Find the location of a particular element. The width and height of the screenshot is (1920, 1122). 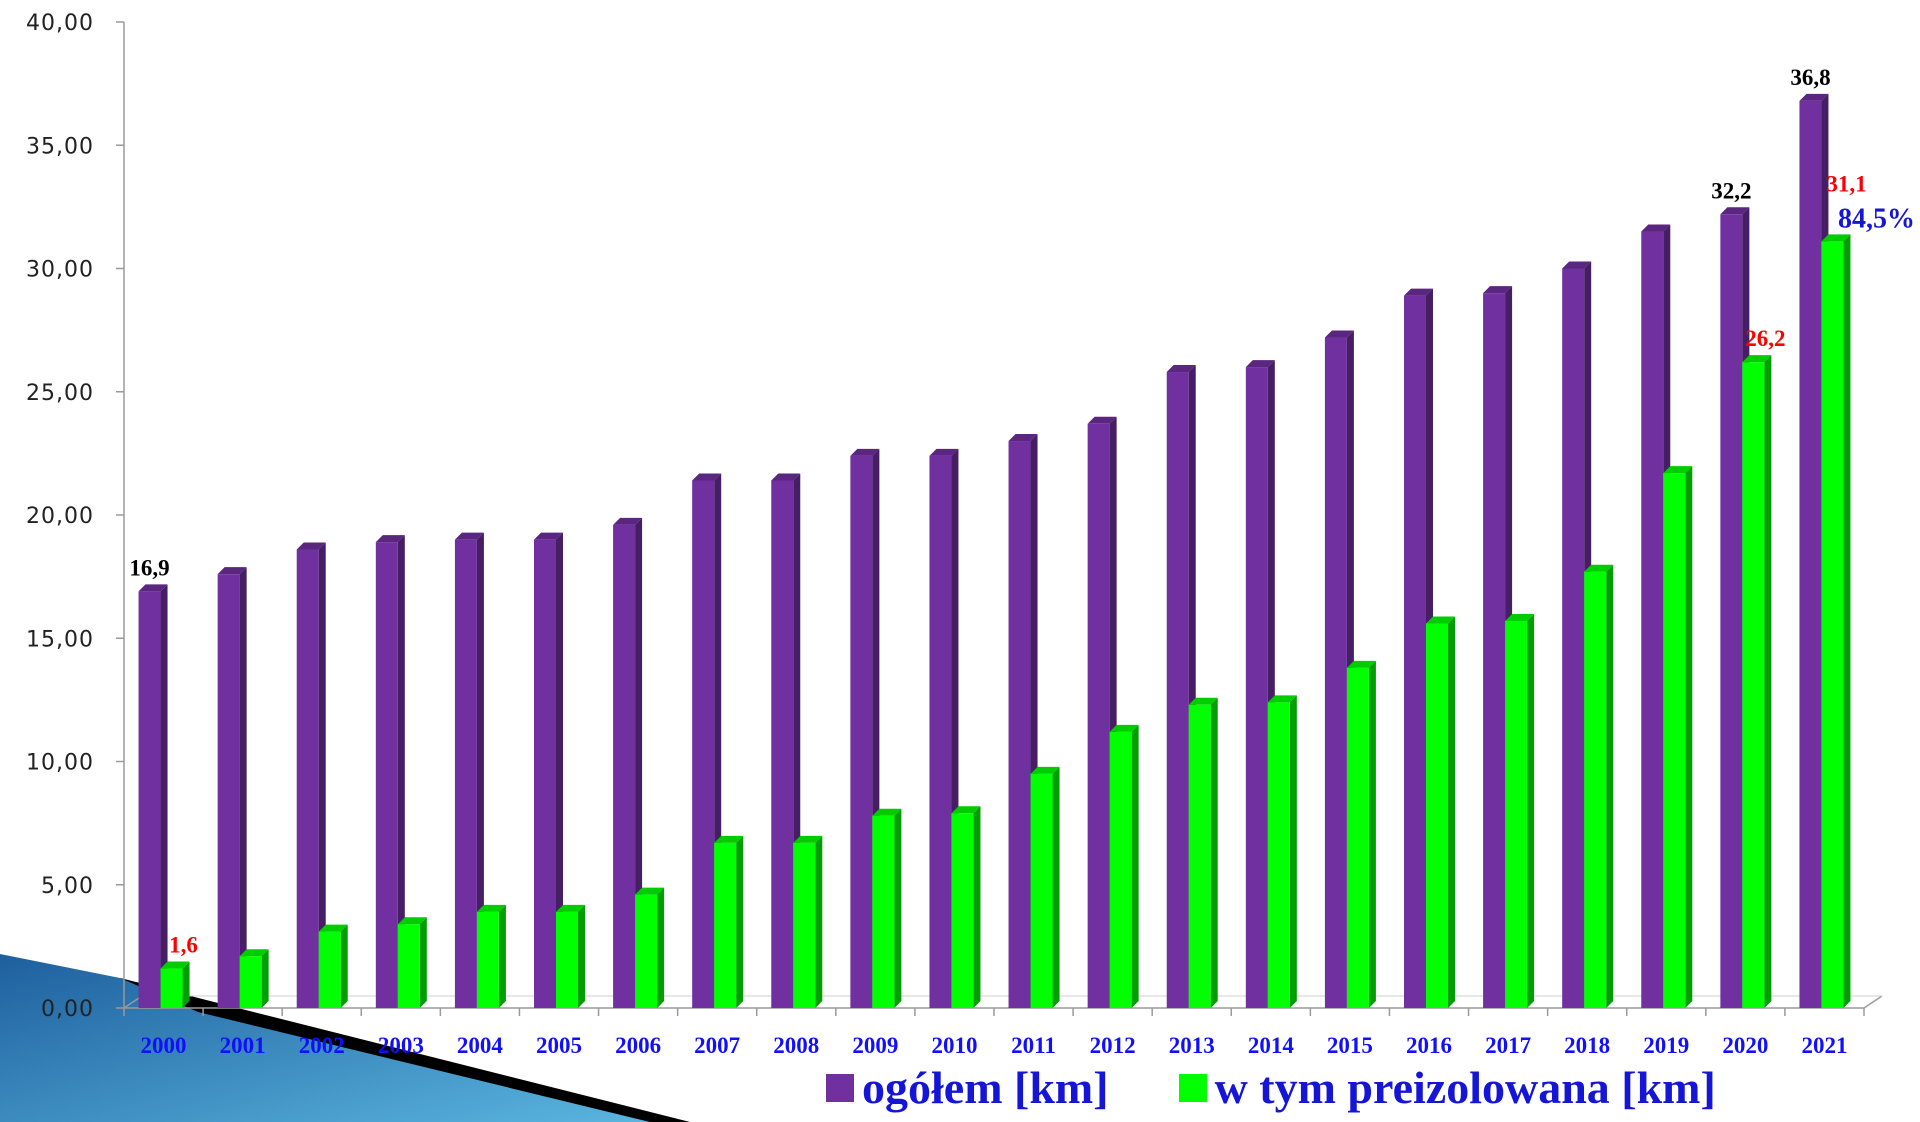

legend-swatch-total is located at coordinates (840, 1088).